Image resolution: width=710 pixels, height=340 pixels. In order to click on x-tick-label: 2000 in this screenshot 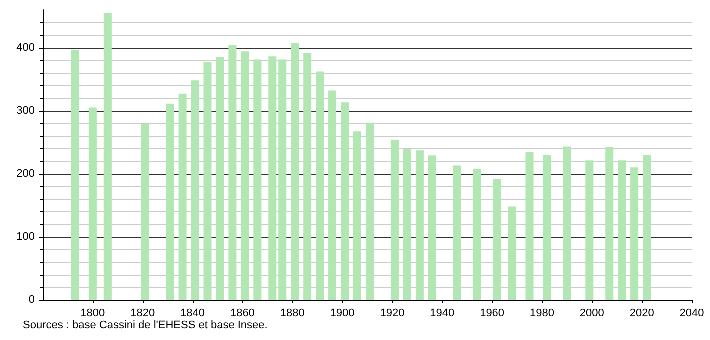, I will do `click(592, 314)`.